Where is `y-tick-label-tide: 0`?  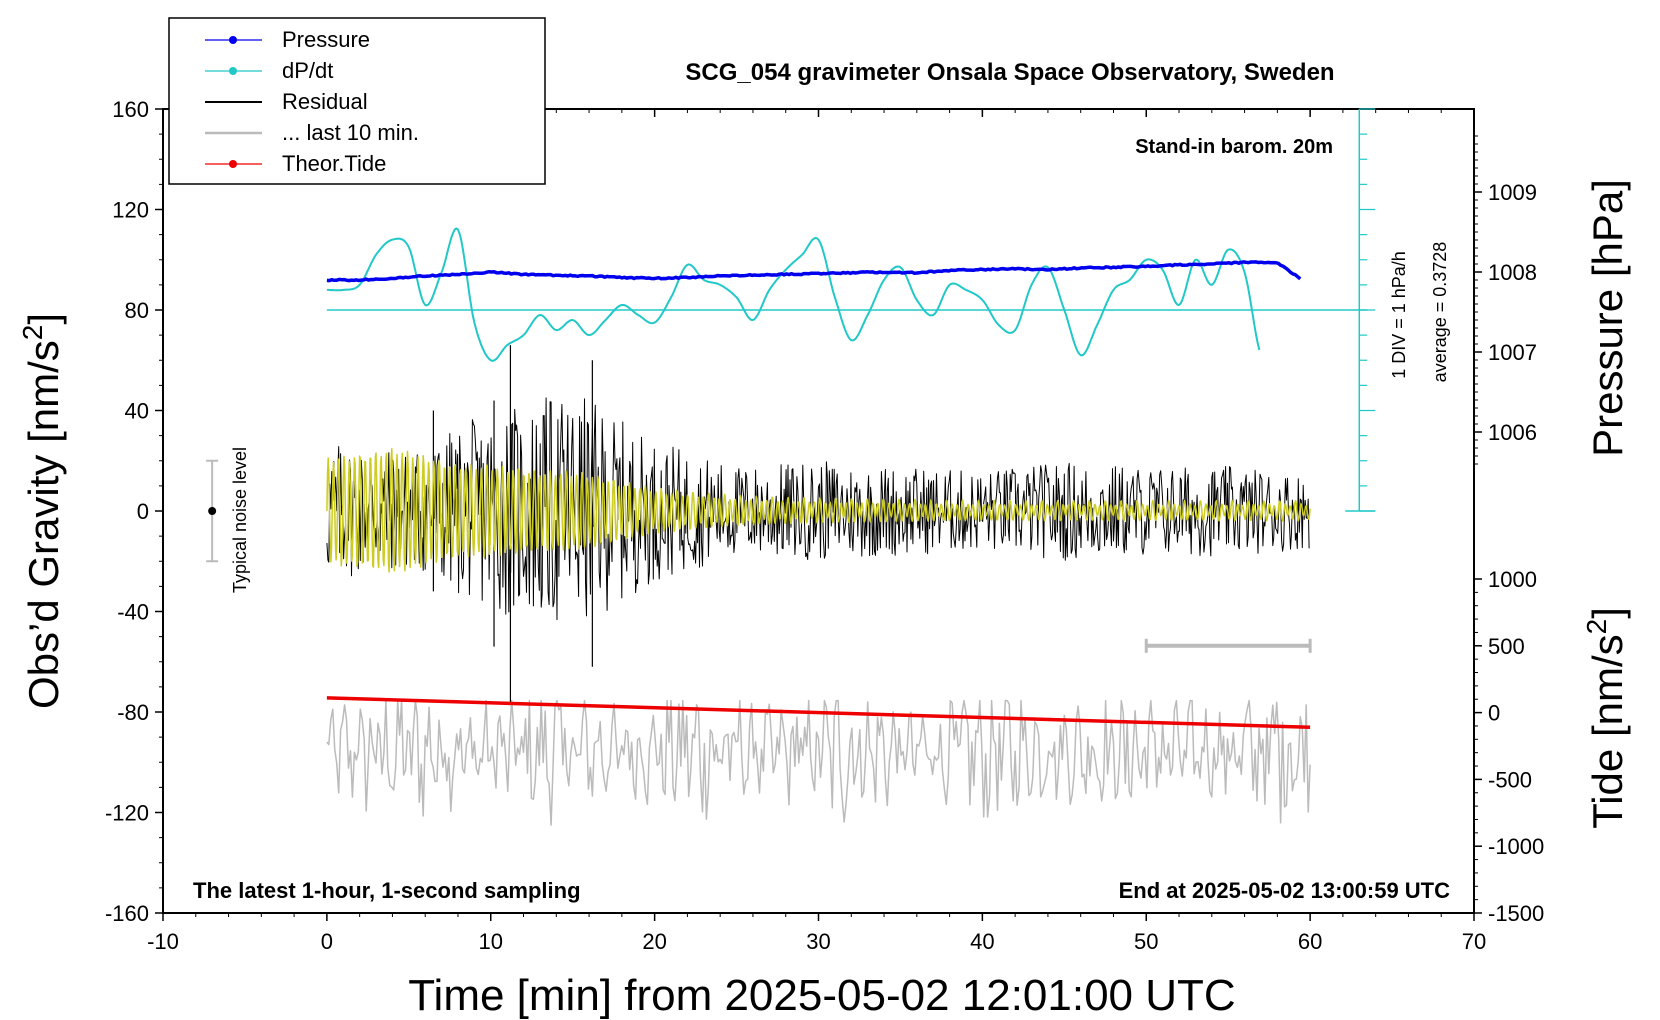
y-tick-label-tide: 0 is located at coordinates (1494, 713).